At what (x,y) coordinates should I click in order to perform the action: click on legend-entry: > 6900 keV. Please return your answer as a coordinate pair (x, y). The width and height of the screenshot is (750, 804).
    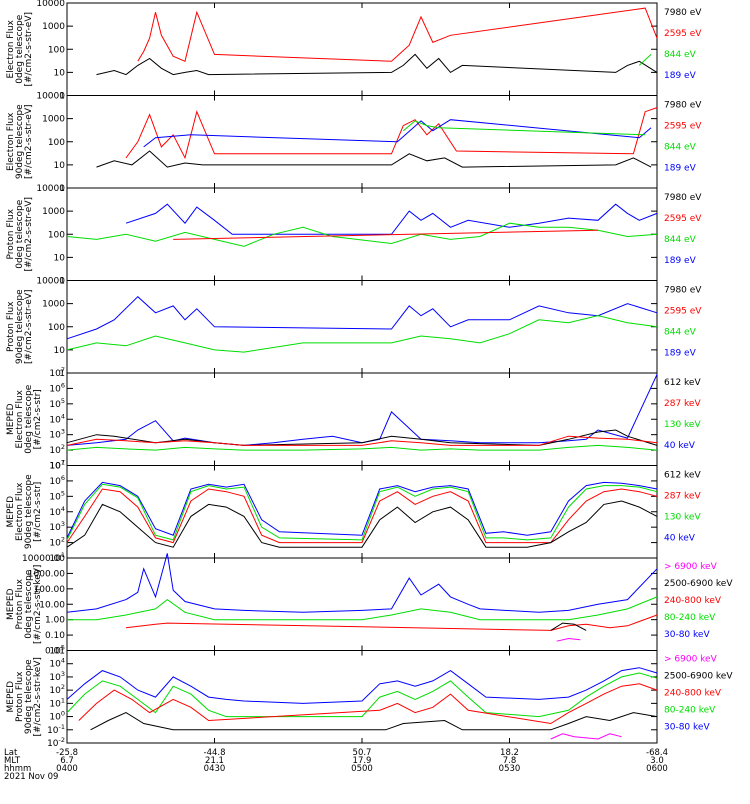
    Looking at the image, I should click on (691, 660).